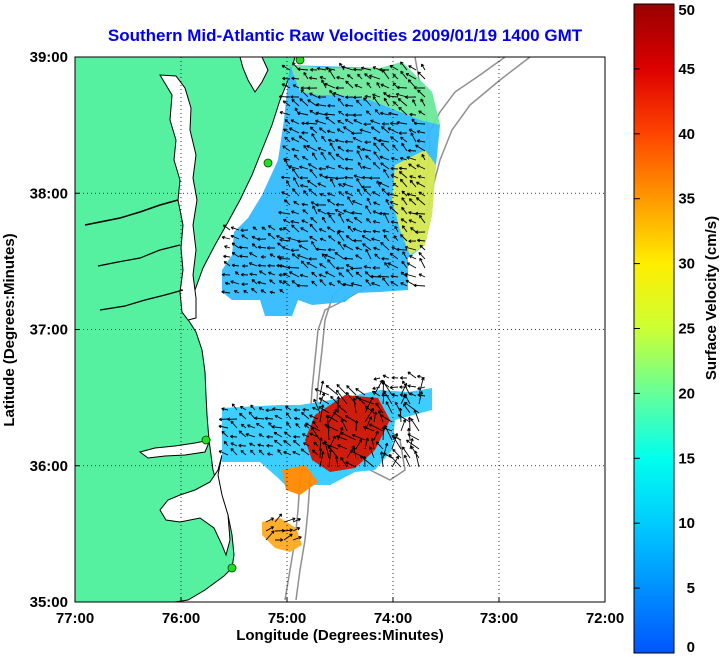  I want to click on x-tick-label: 76:00, so click(181, 618).